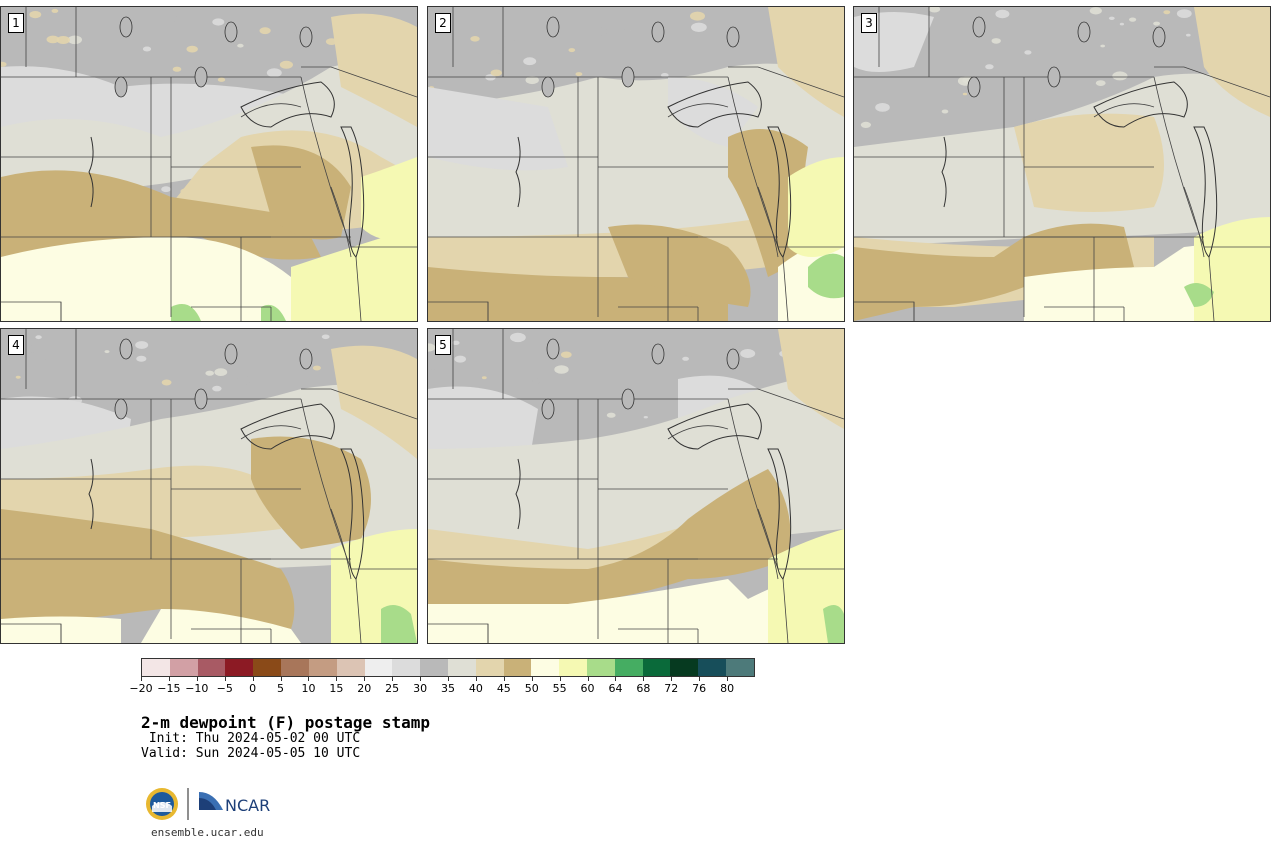 The height and width of the screenshot is (844, 1280). What do you see at coordinates (285, 722) in the screenshot?
I see `figure-title: 2-m dewpoint (F) postage stamp` at bounding box center [285, 722].